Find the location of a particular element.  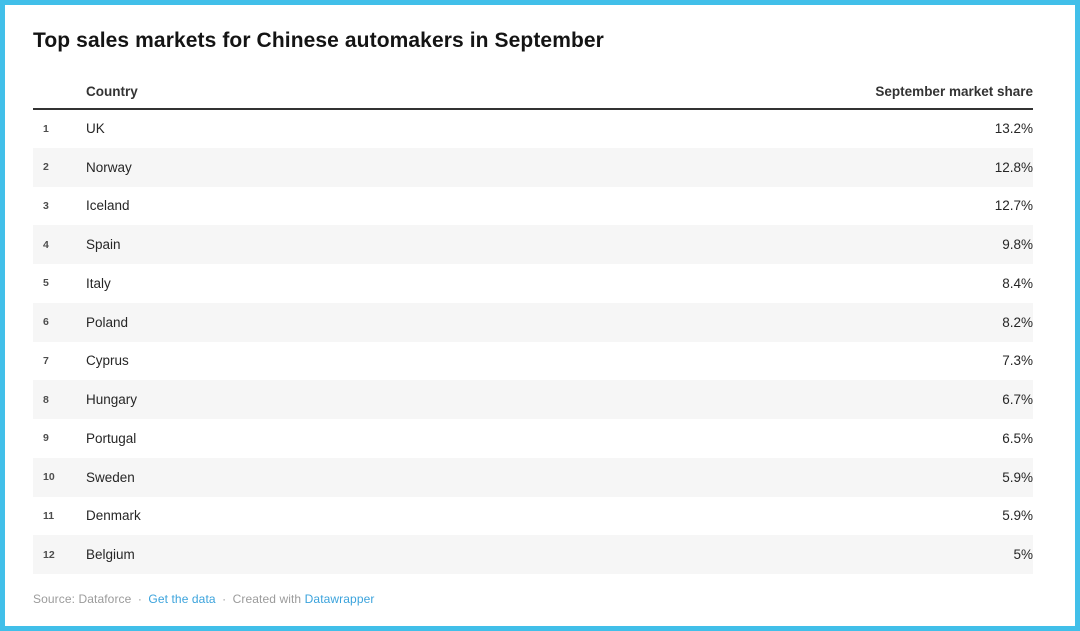

table-row: 8 Hungary 6.7% is located at coordinates (533, 399).